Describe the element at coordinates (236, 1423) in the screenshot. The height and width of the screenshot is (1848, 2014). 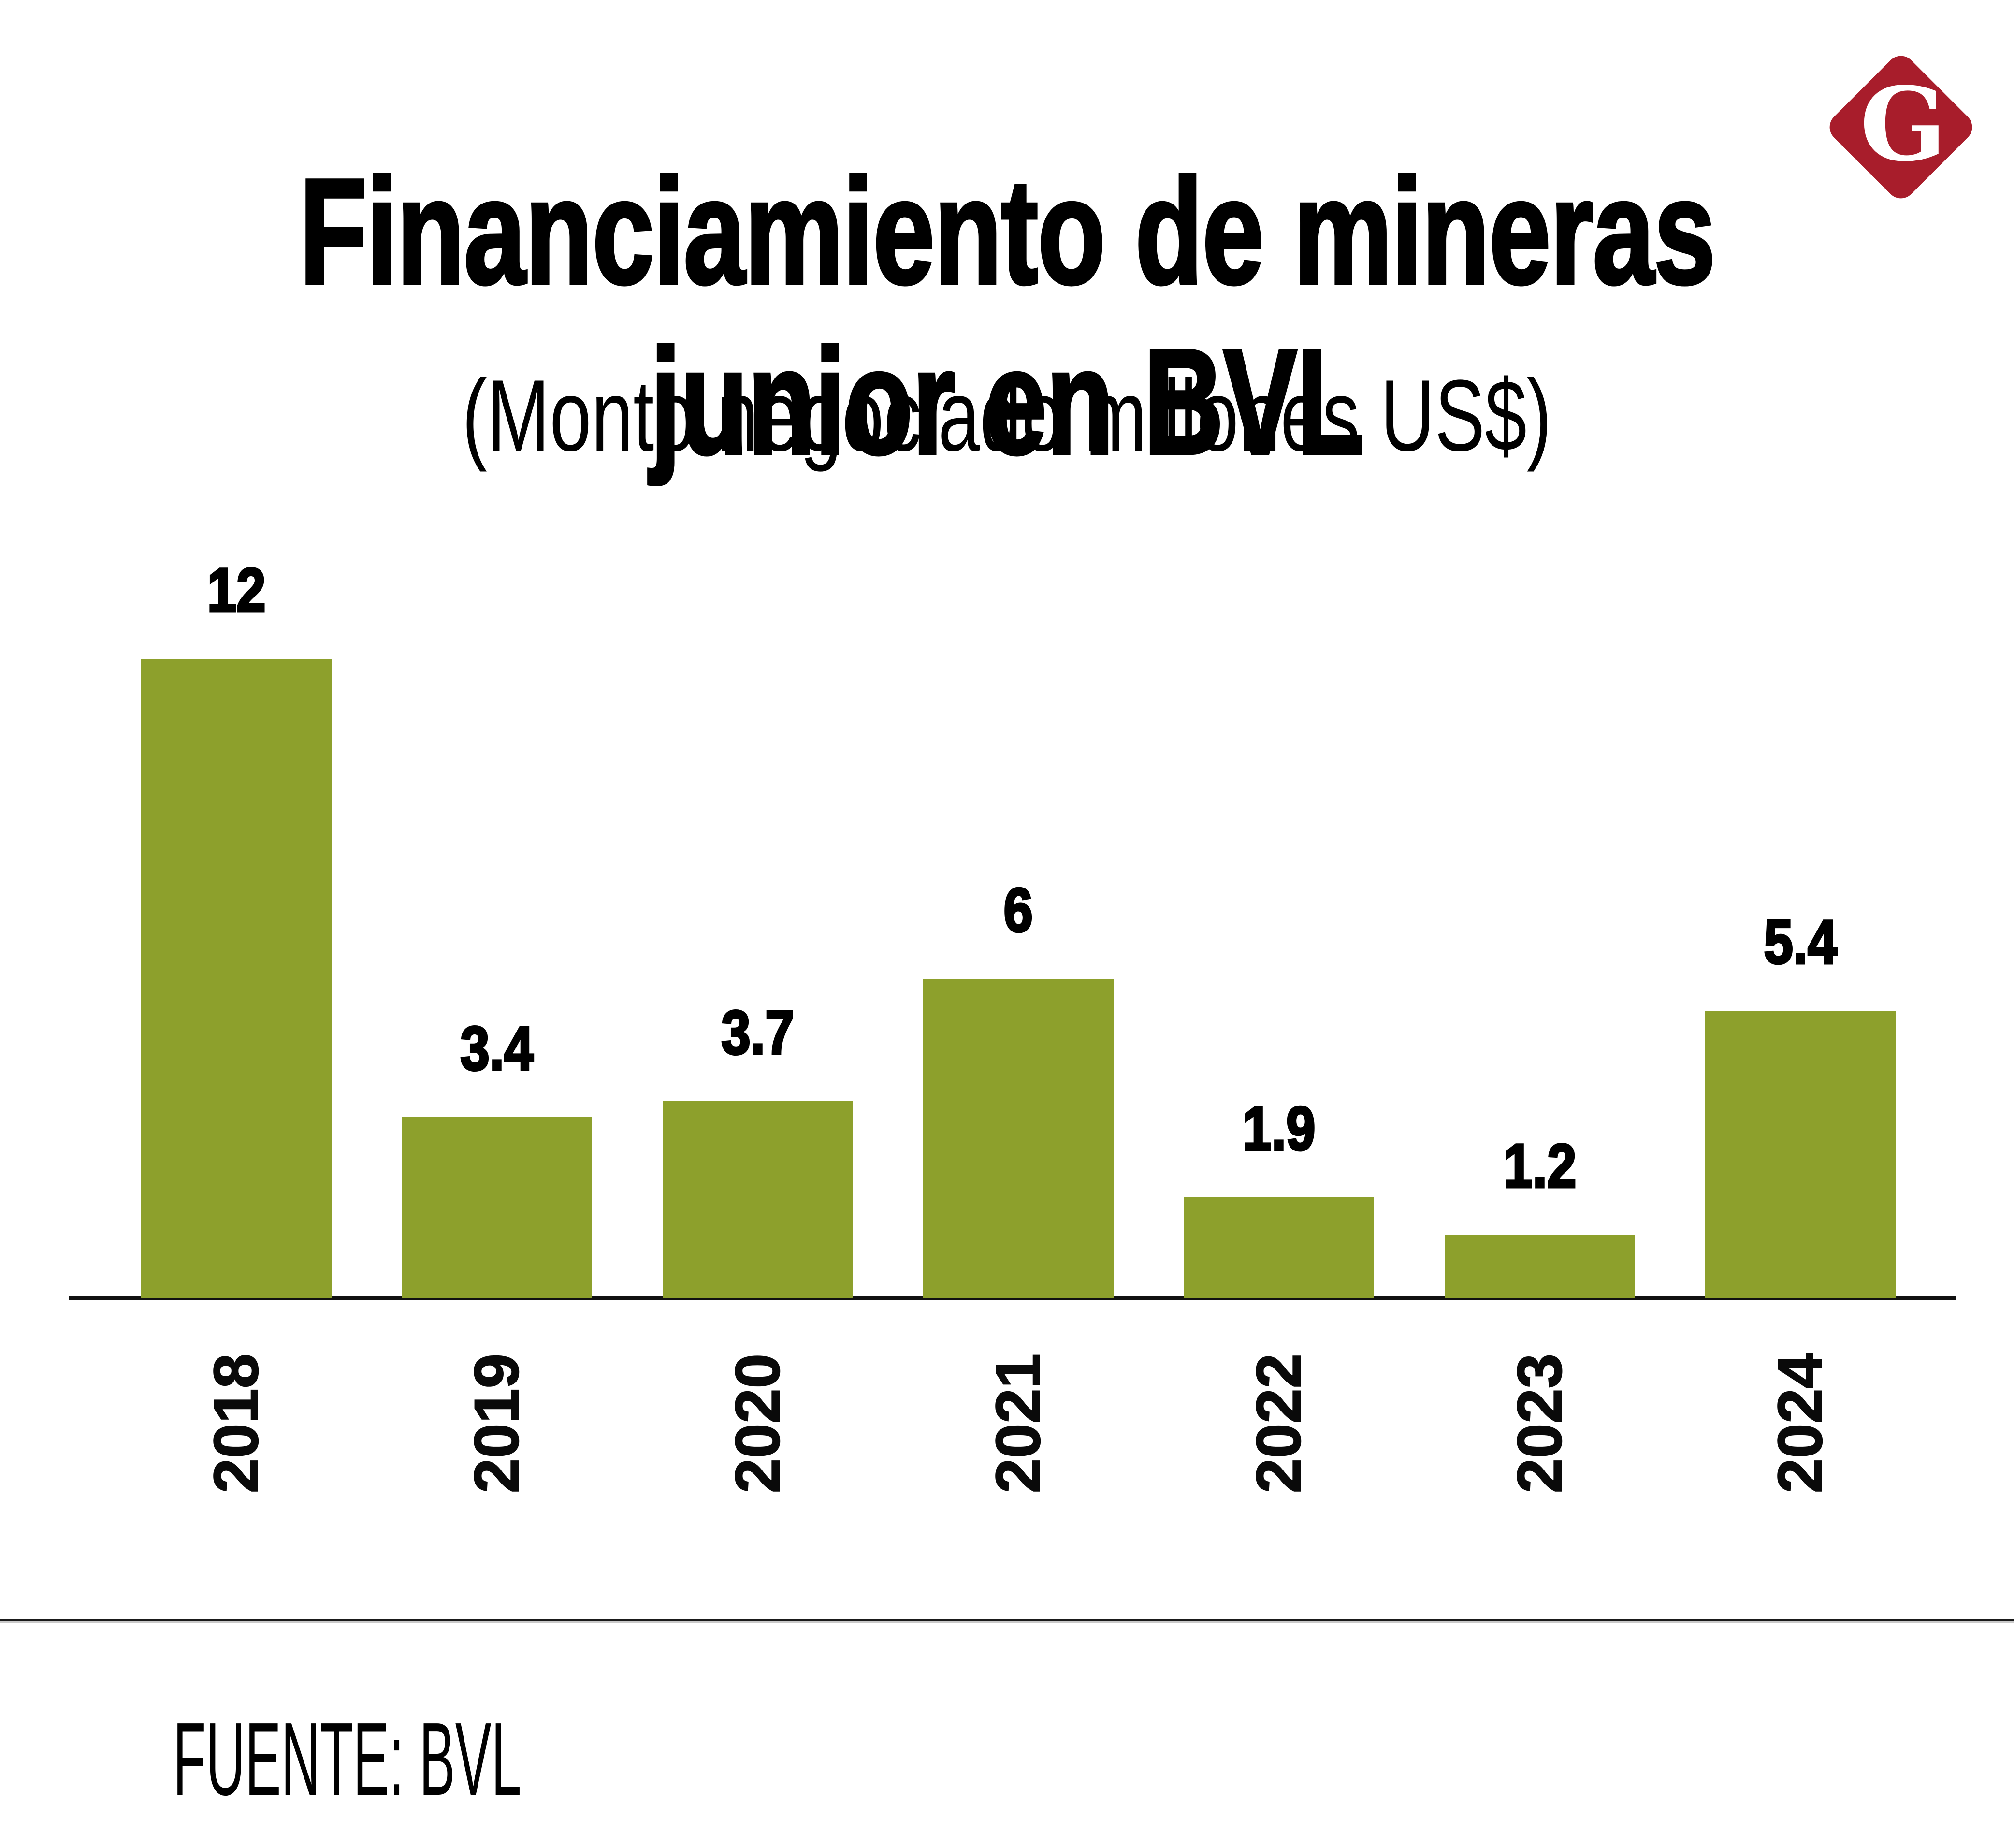
I see `x-axis-label-2018: 2018` at that location.